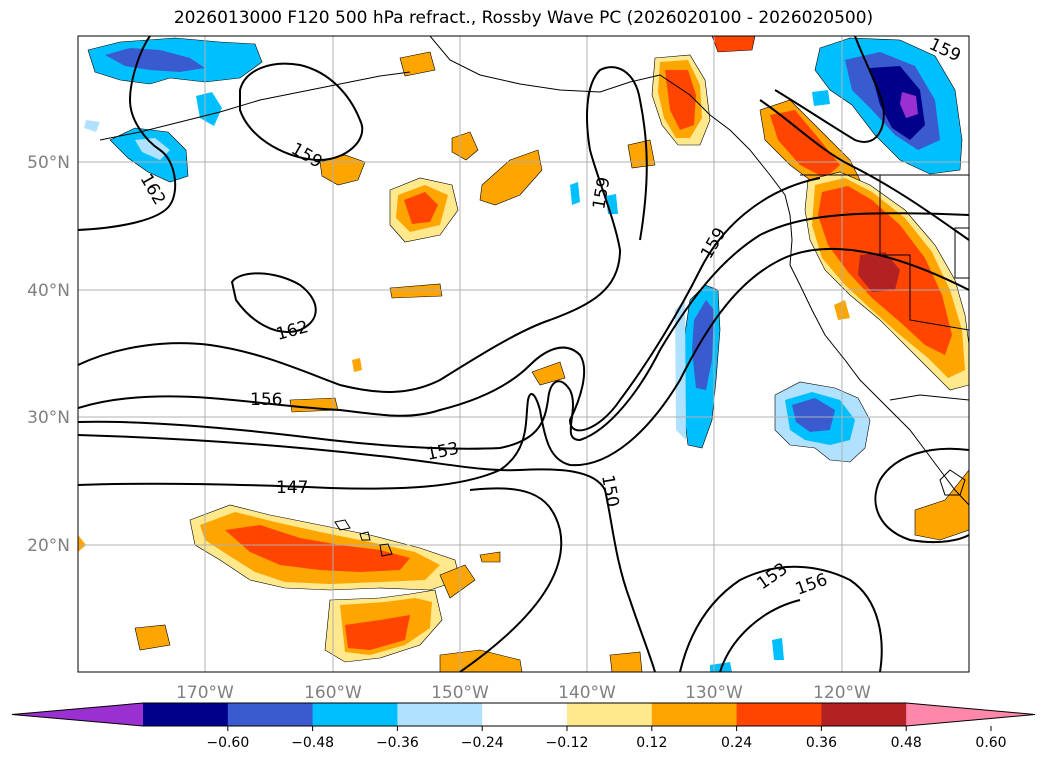 This screenshot has width=1047, height=765. Describe the element at coordinates (921, 495) in the screenshot. I see `contour-baja` at that location.